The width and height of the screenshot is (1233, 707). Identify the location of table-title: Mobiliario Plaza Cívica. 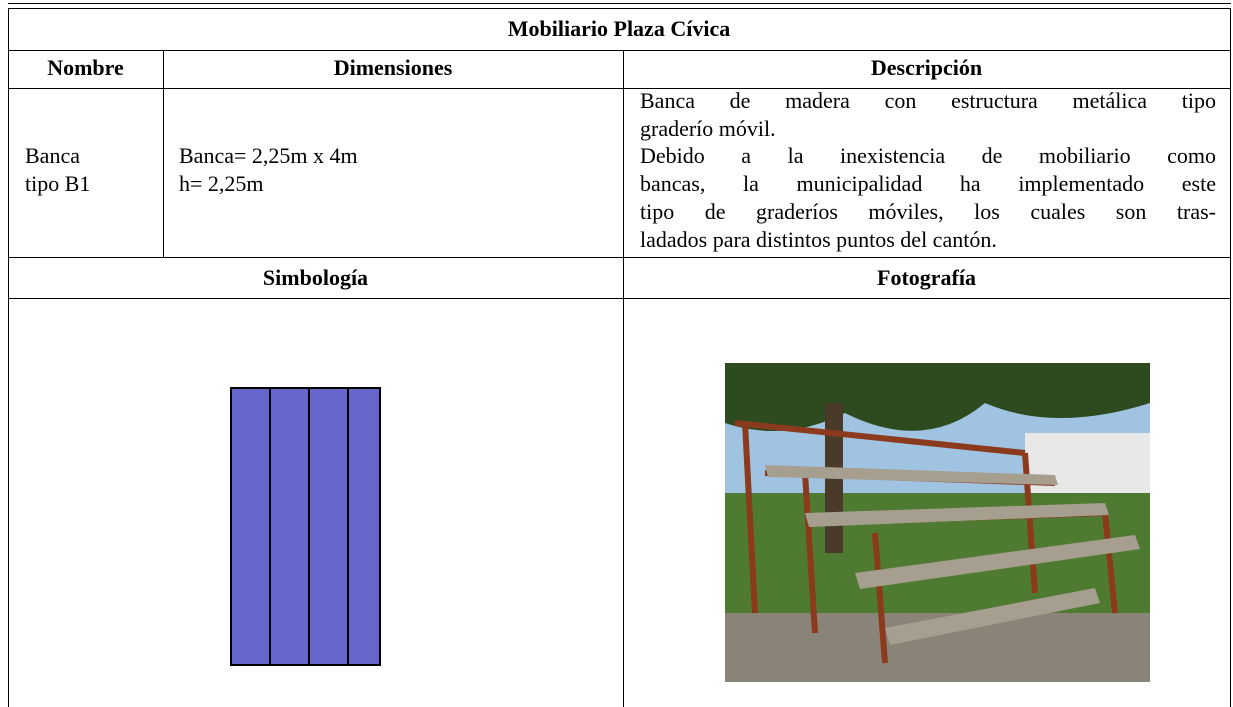
(619, 28).